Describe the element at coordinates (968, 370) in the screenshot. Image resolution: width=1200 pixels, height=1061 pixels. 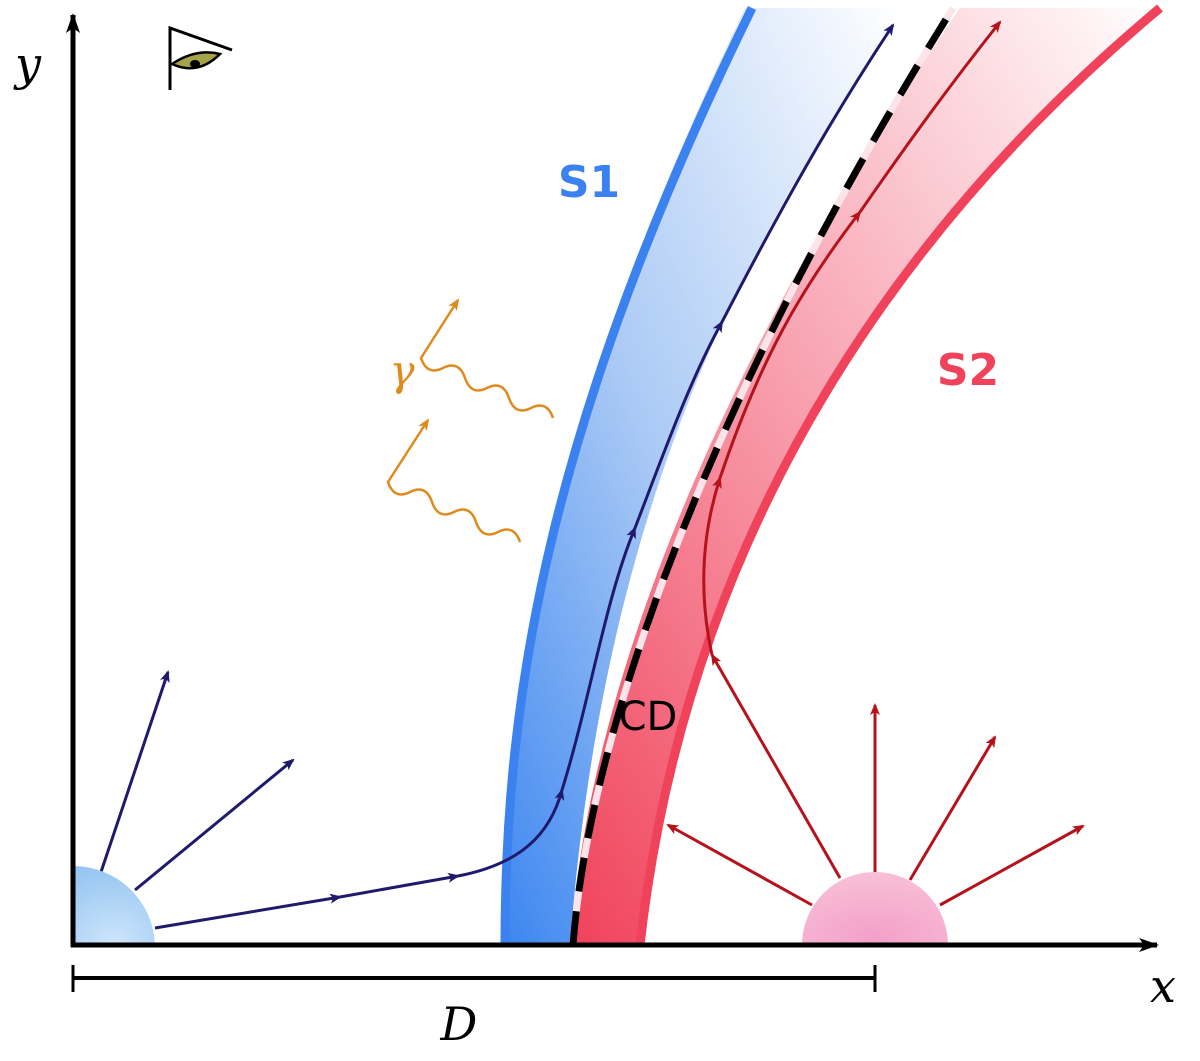
I see `shock-2-label: S2` at that location.